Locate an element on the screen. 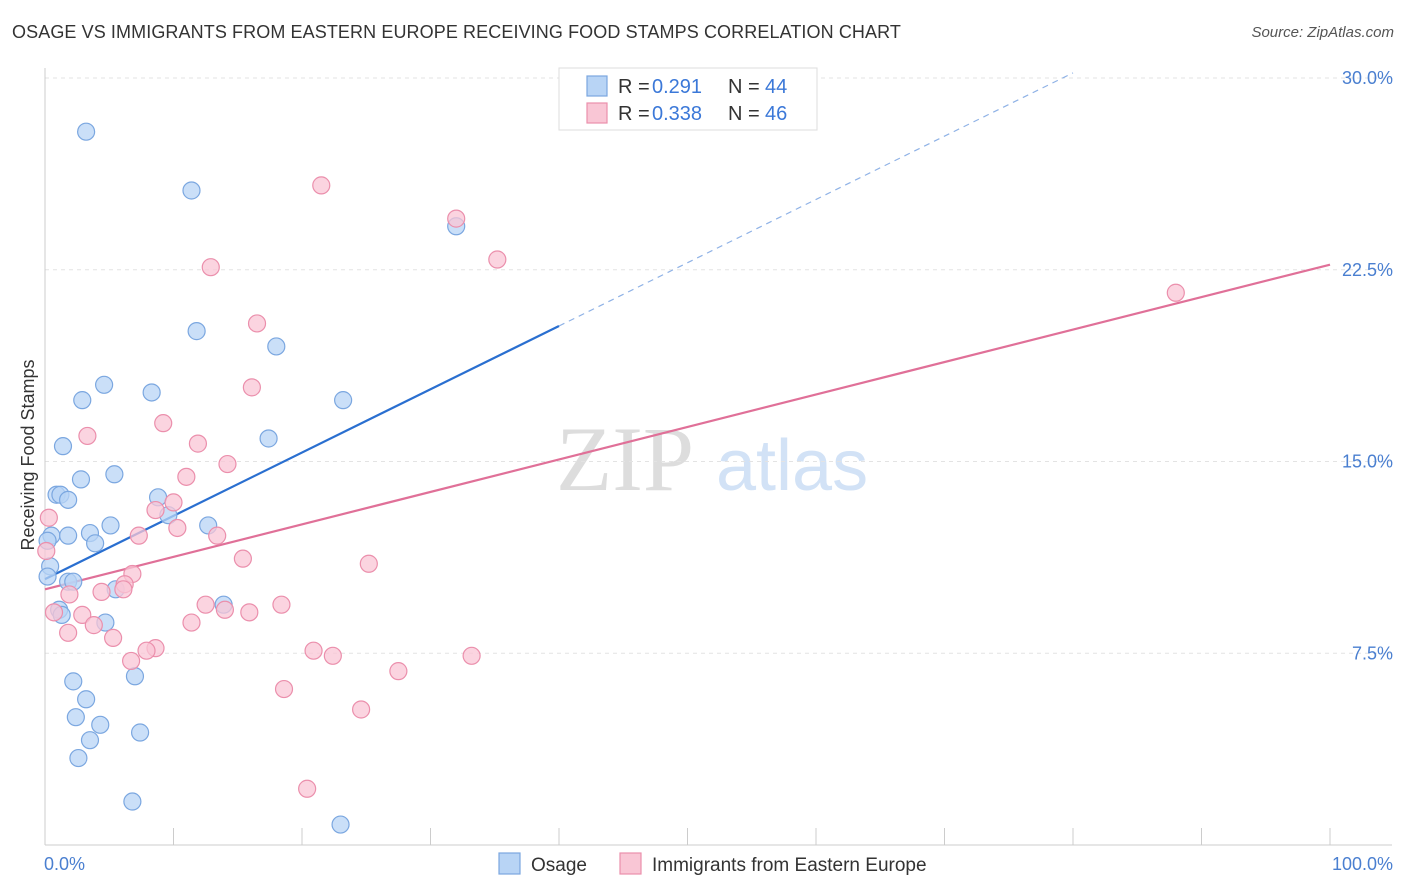 The width and height of the screenshot is (1406, 892). source-label: Source: ZipAtlas.com is located at coordinates (1322, 32).